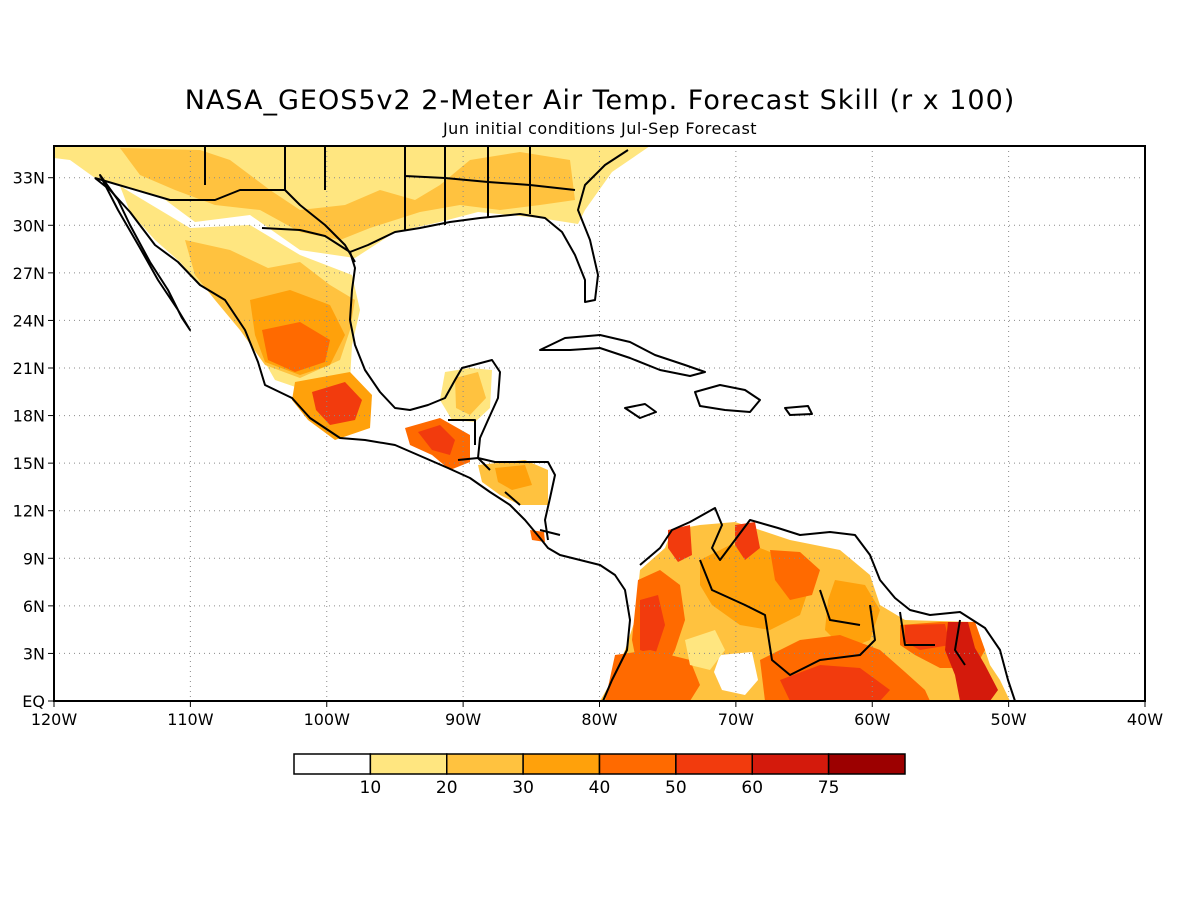  Describe the element at coordinates (296, 347) in the screenshot. I see `skill-region-mexico-peak` at that location.